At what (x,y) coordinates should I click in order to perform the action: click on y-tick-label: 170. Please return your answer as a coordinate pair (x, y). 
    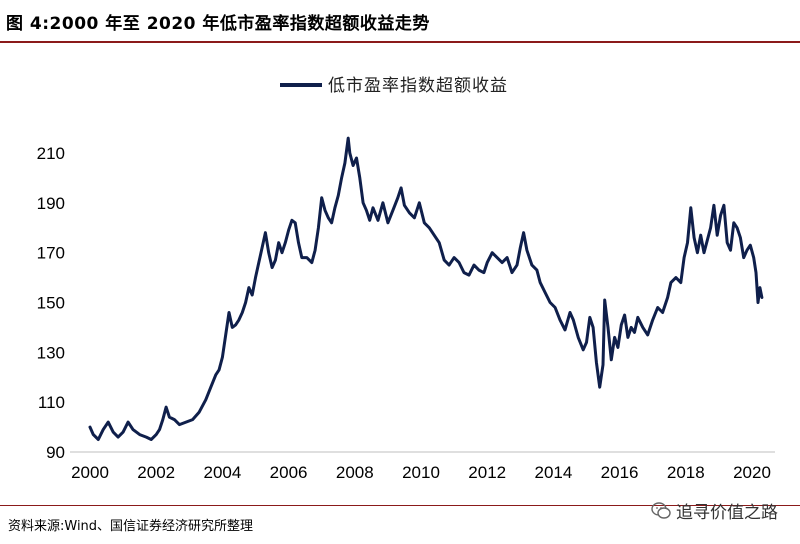
    Looking at the image, I should click on (51, 253).